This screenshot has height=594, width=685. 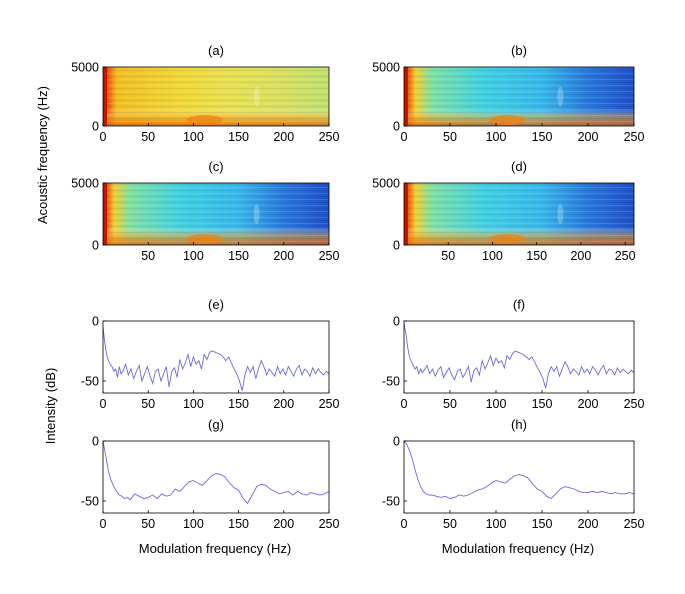 I want to click on axes-frame-e, so click(x=216, y=357).